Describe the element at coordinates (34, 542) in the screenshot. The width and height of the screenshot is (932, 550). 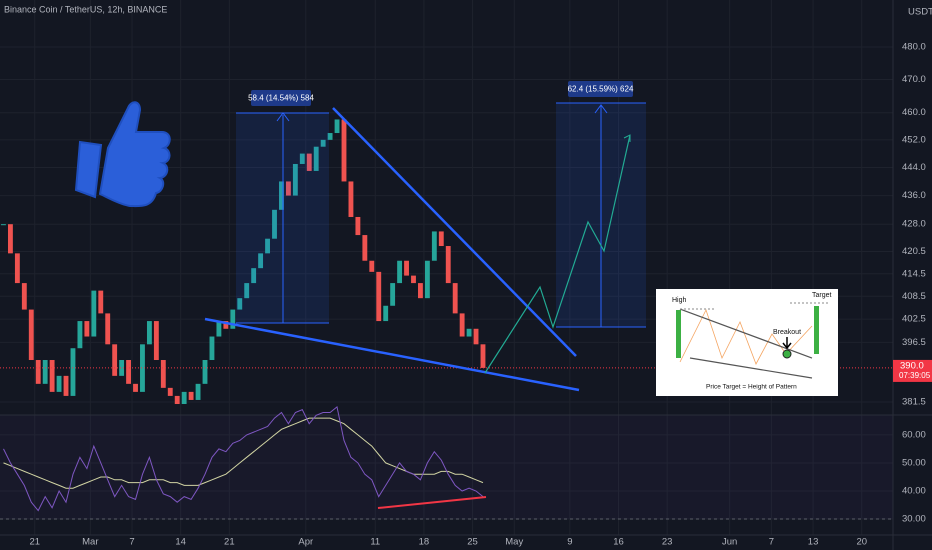
I see `time-tick-label: 21` at that location.